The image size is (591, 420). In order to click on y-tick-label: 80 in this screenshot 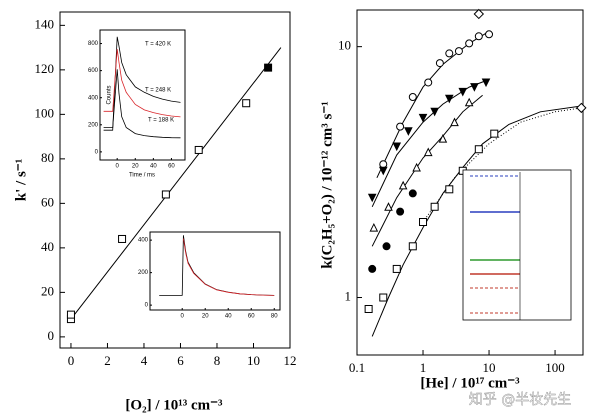, I will do `click(47, 157)`.